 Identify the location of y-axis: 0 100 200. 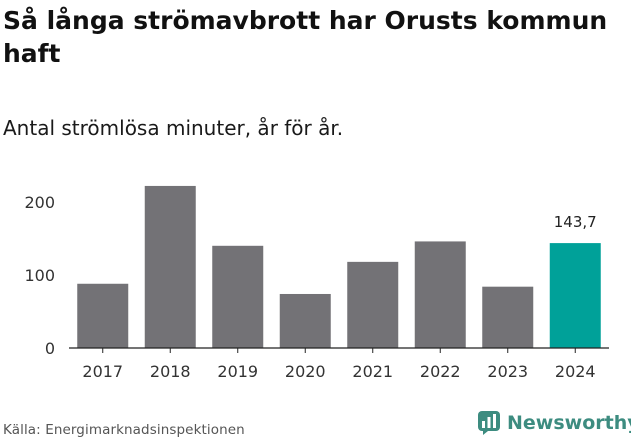
(39, 275).